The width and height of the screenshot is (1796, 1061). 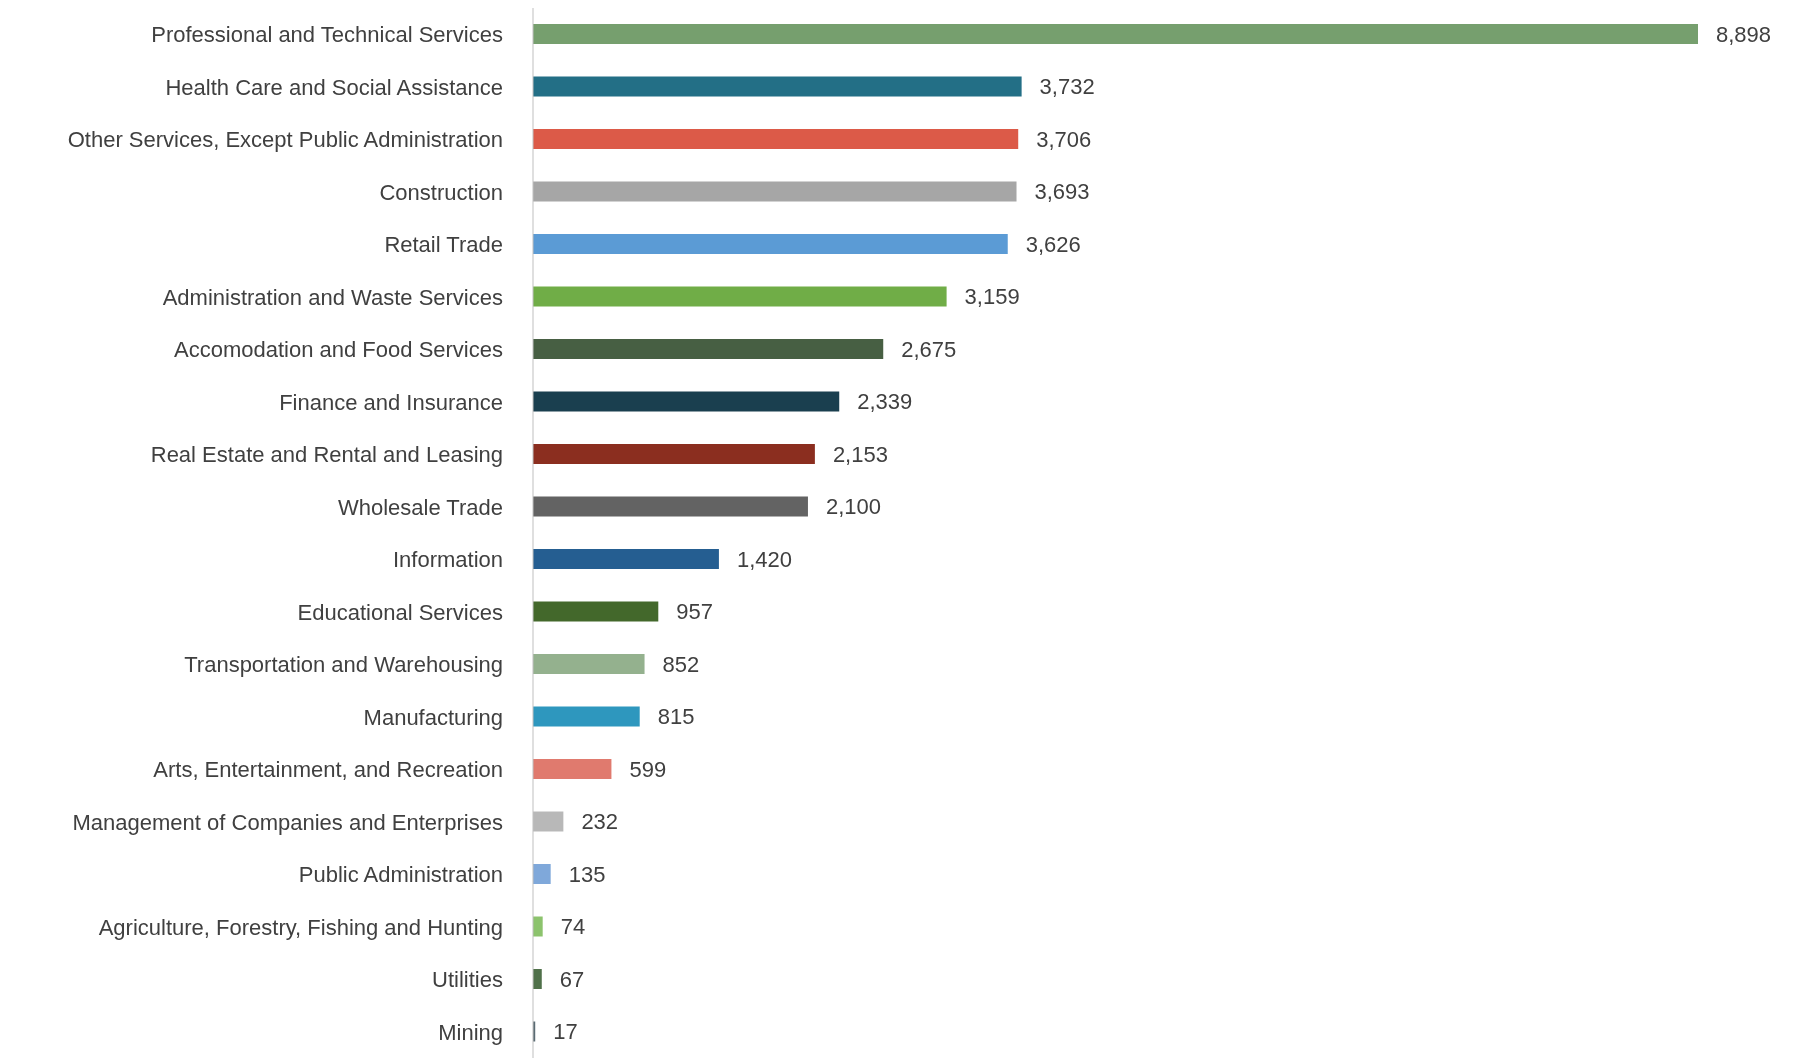 I want to click on y-tick-label: Wholesale Trade, so click(x=420, y=507).